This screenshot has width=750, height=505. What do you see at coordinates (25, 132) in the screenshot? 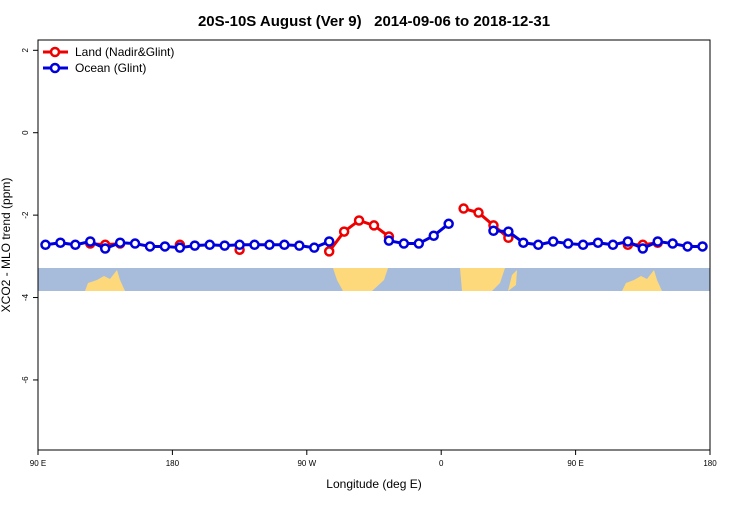
I see `y-tick-label: 0` at bounding box center [25, 132].